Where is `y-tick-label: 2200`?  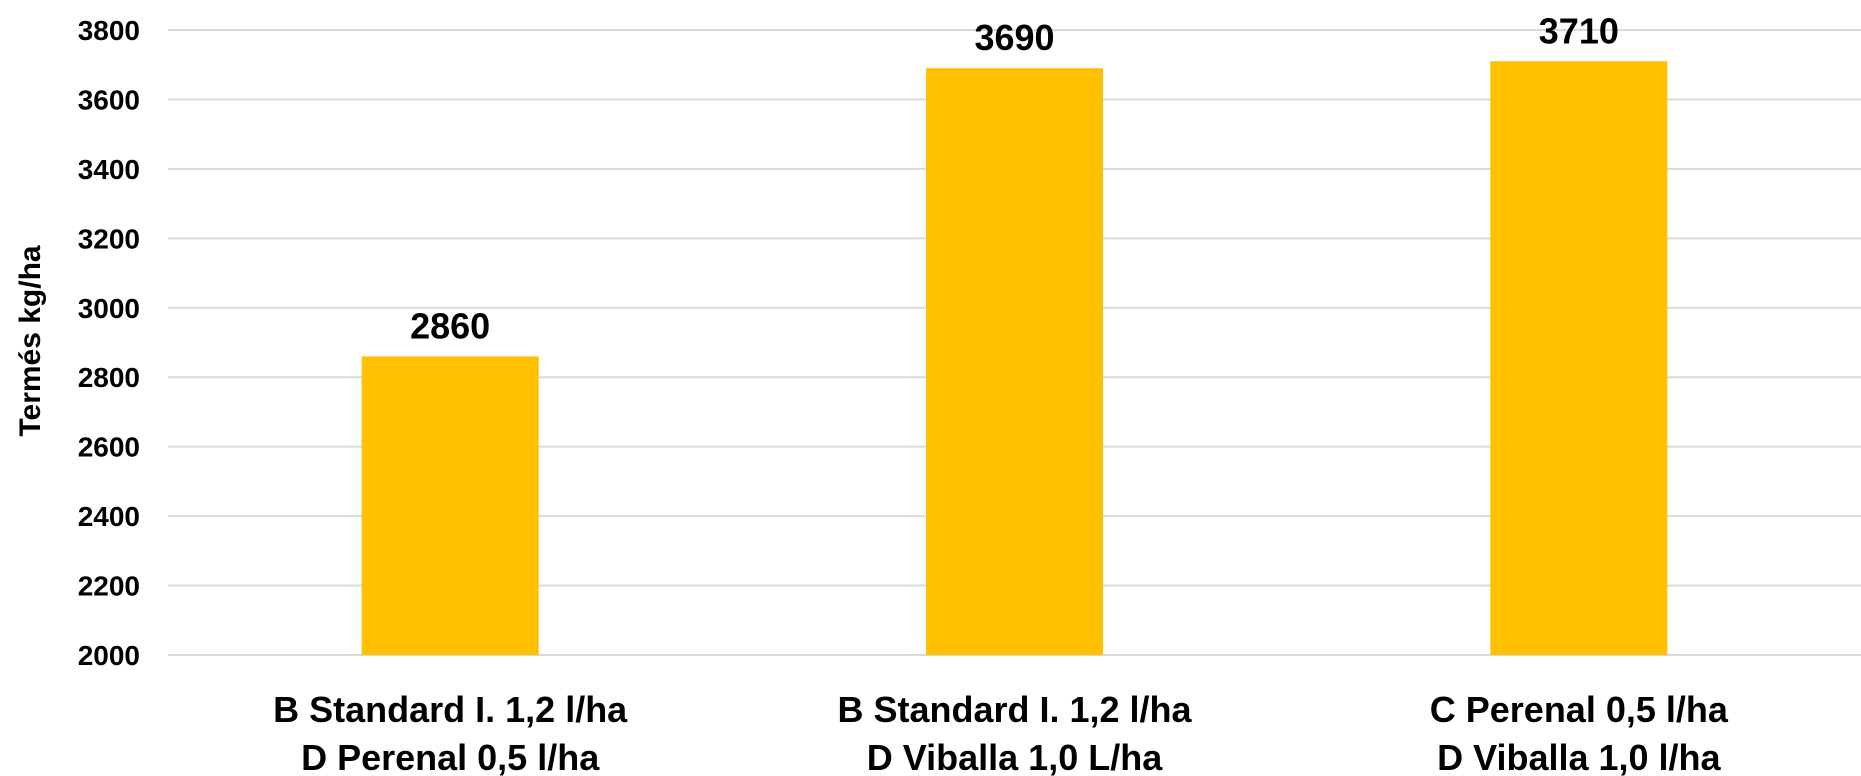
y-tick-label: 2200 is located at coordinates (109, 586).